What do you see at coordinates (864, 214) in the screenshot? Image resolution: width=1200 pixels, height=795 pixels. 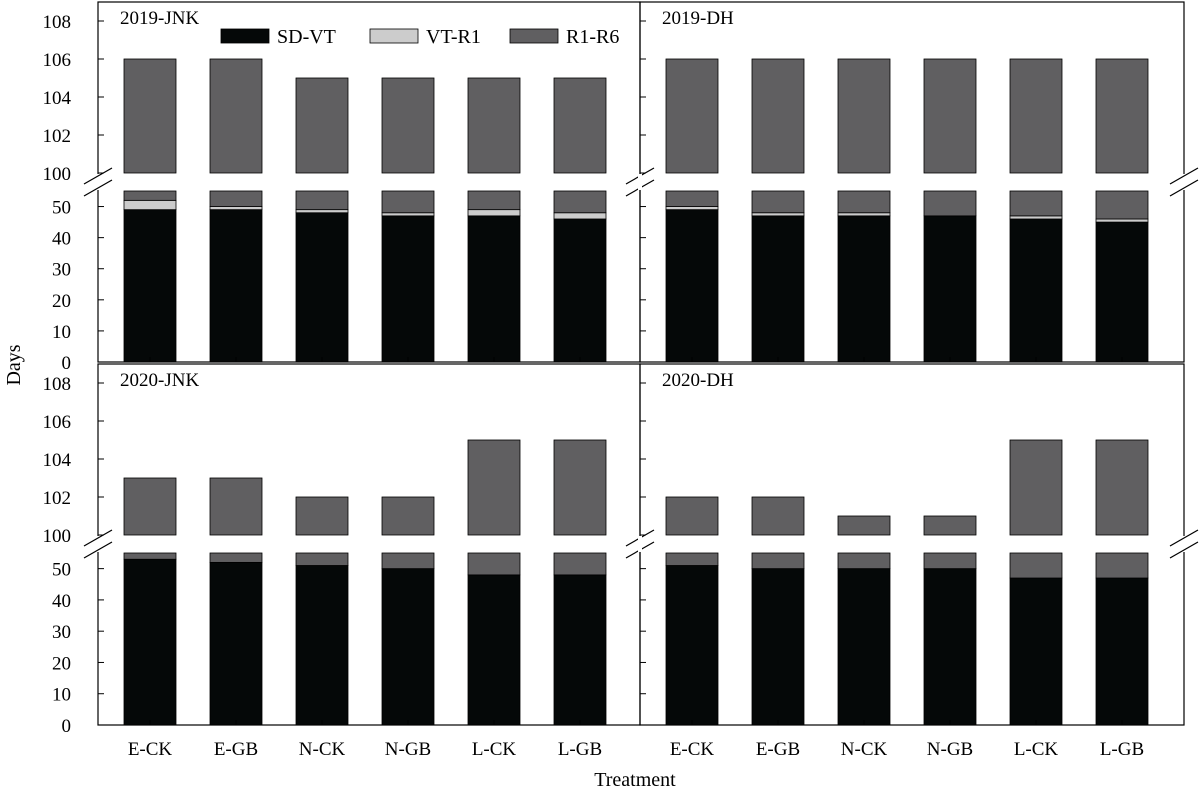 I see `bar-vt-r1-n-ck` at bounding box center [864, 214].